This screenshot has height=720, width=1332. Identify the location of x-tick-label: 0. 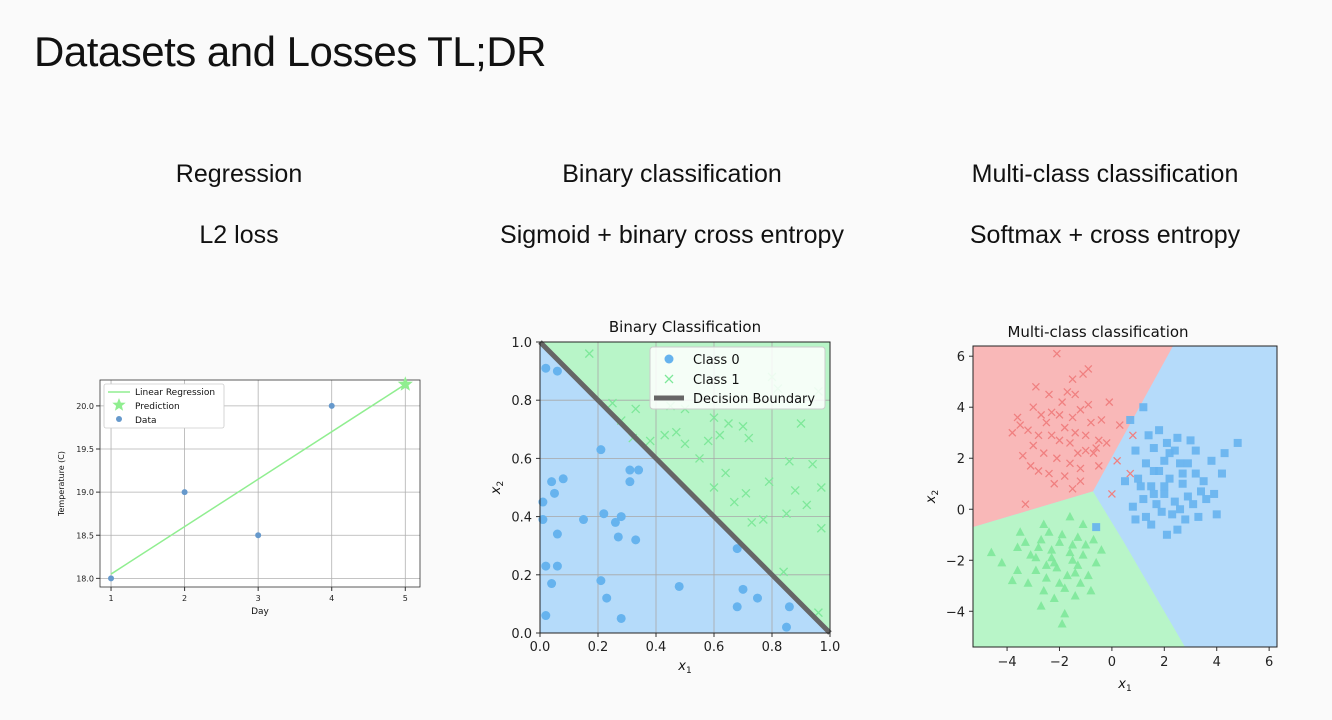
(1112, 662).